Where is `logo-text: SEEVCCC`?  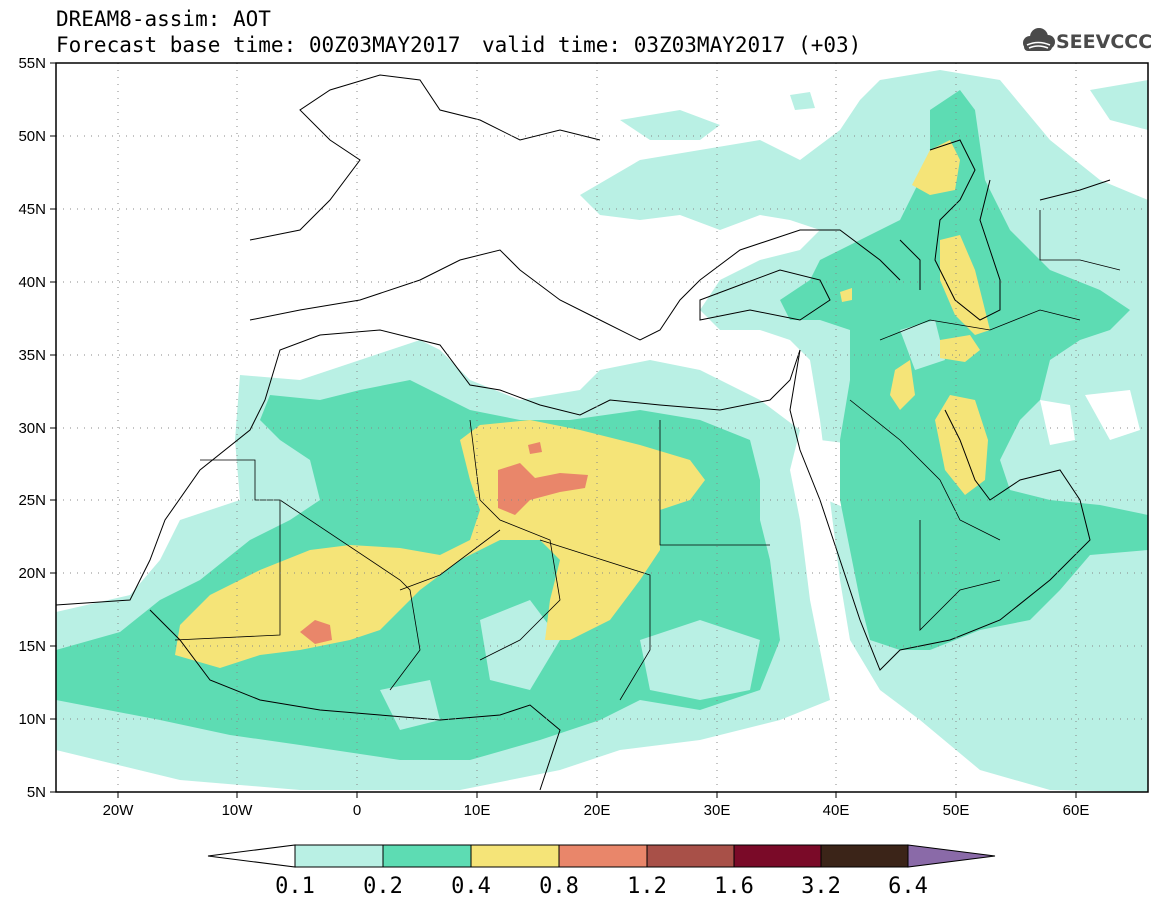 logo-text: SEEVCCC is located at coordinates (1104, 42).